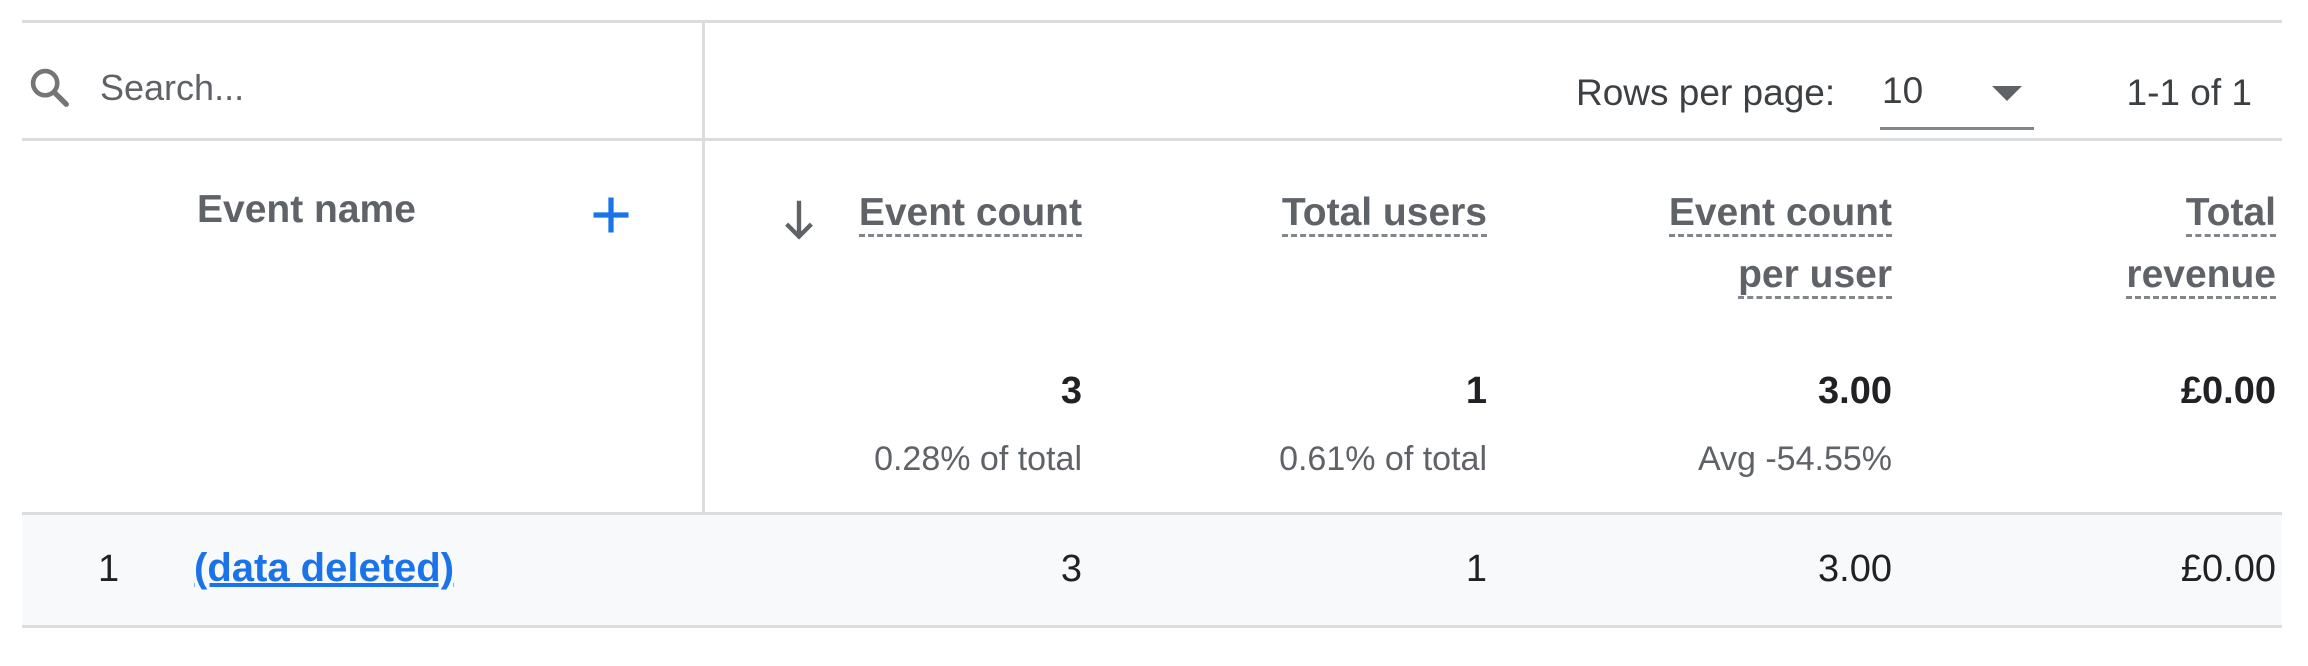 The width and height of the screenshot is (2308, 666). Describe the element at coordinates (2129, 244) in the screenshot. I see `column-header-total-revenue: Total revenue` at that location.